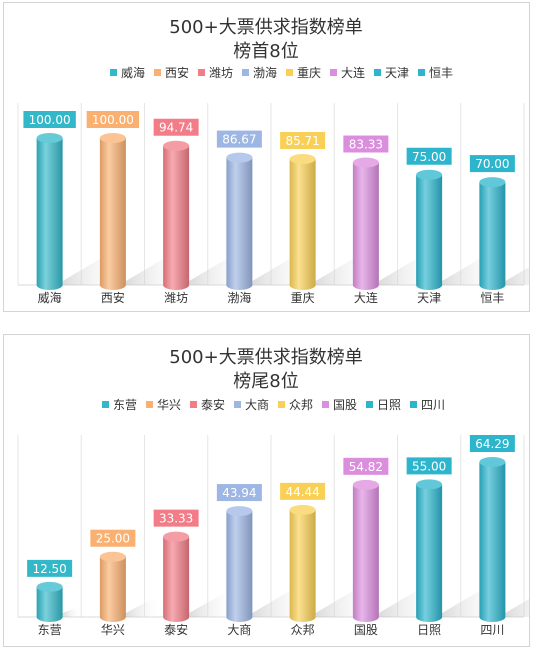  I want to click on x-tick-label: 国股, so click(366, 630).